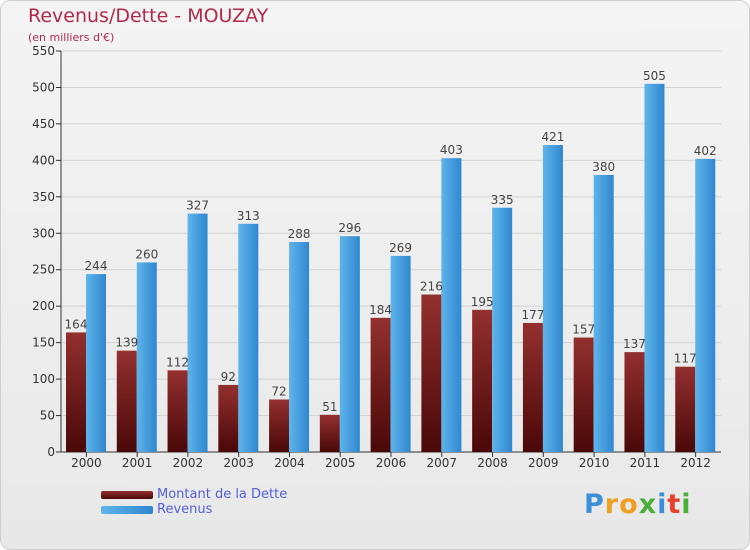 This screenshot has width=750, height=550. Describe the element at coordinates (695, 463) in the screenshot. I see `x-tick-label: 2012` at that location.